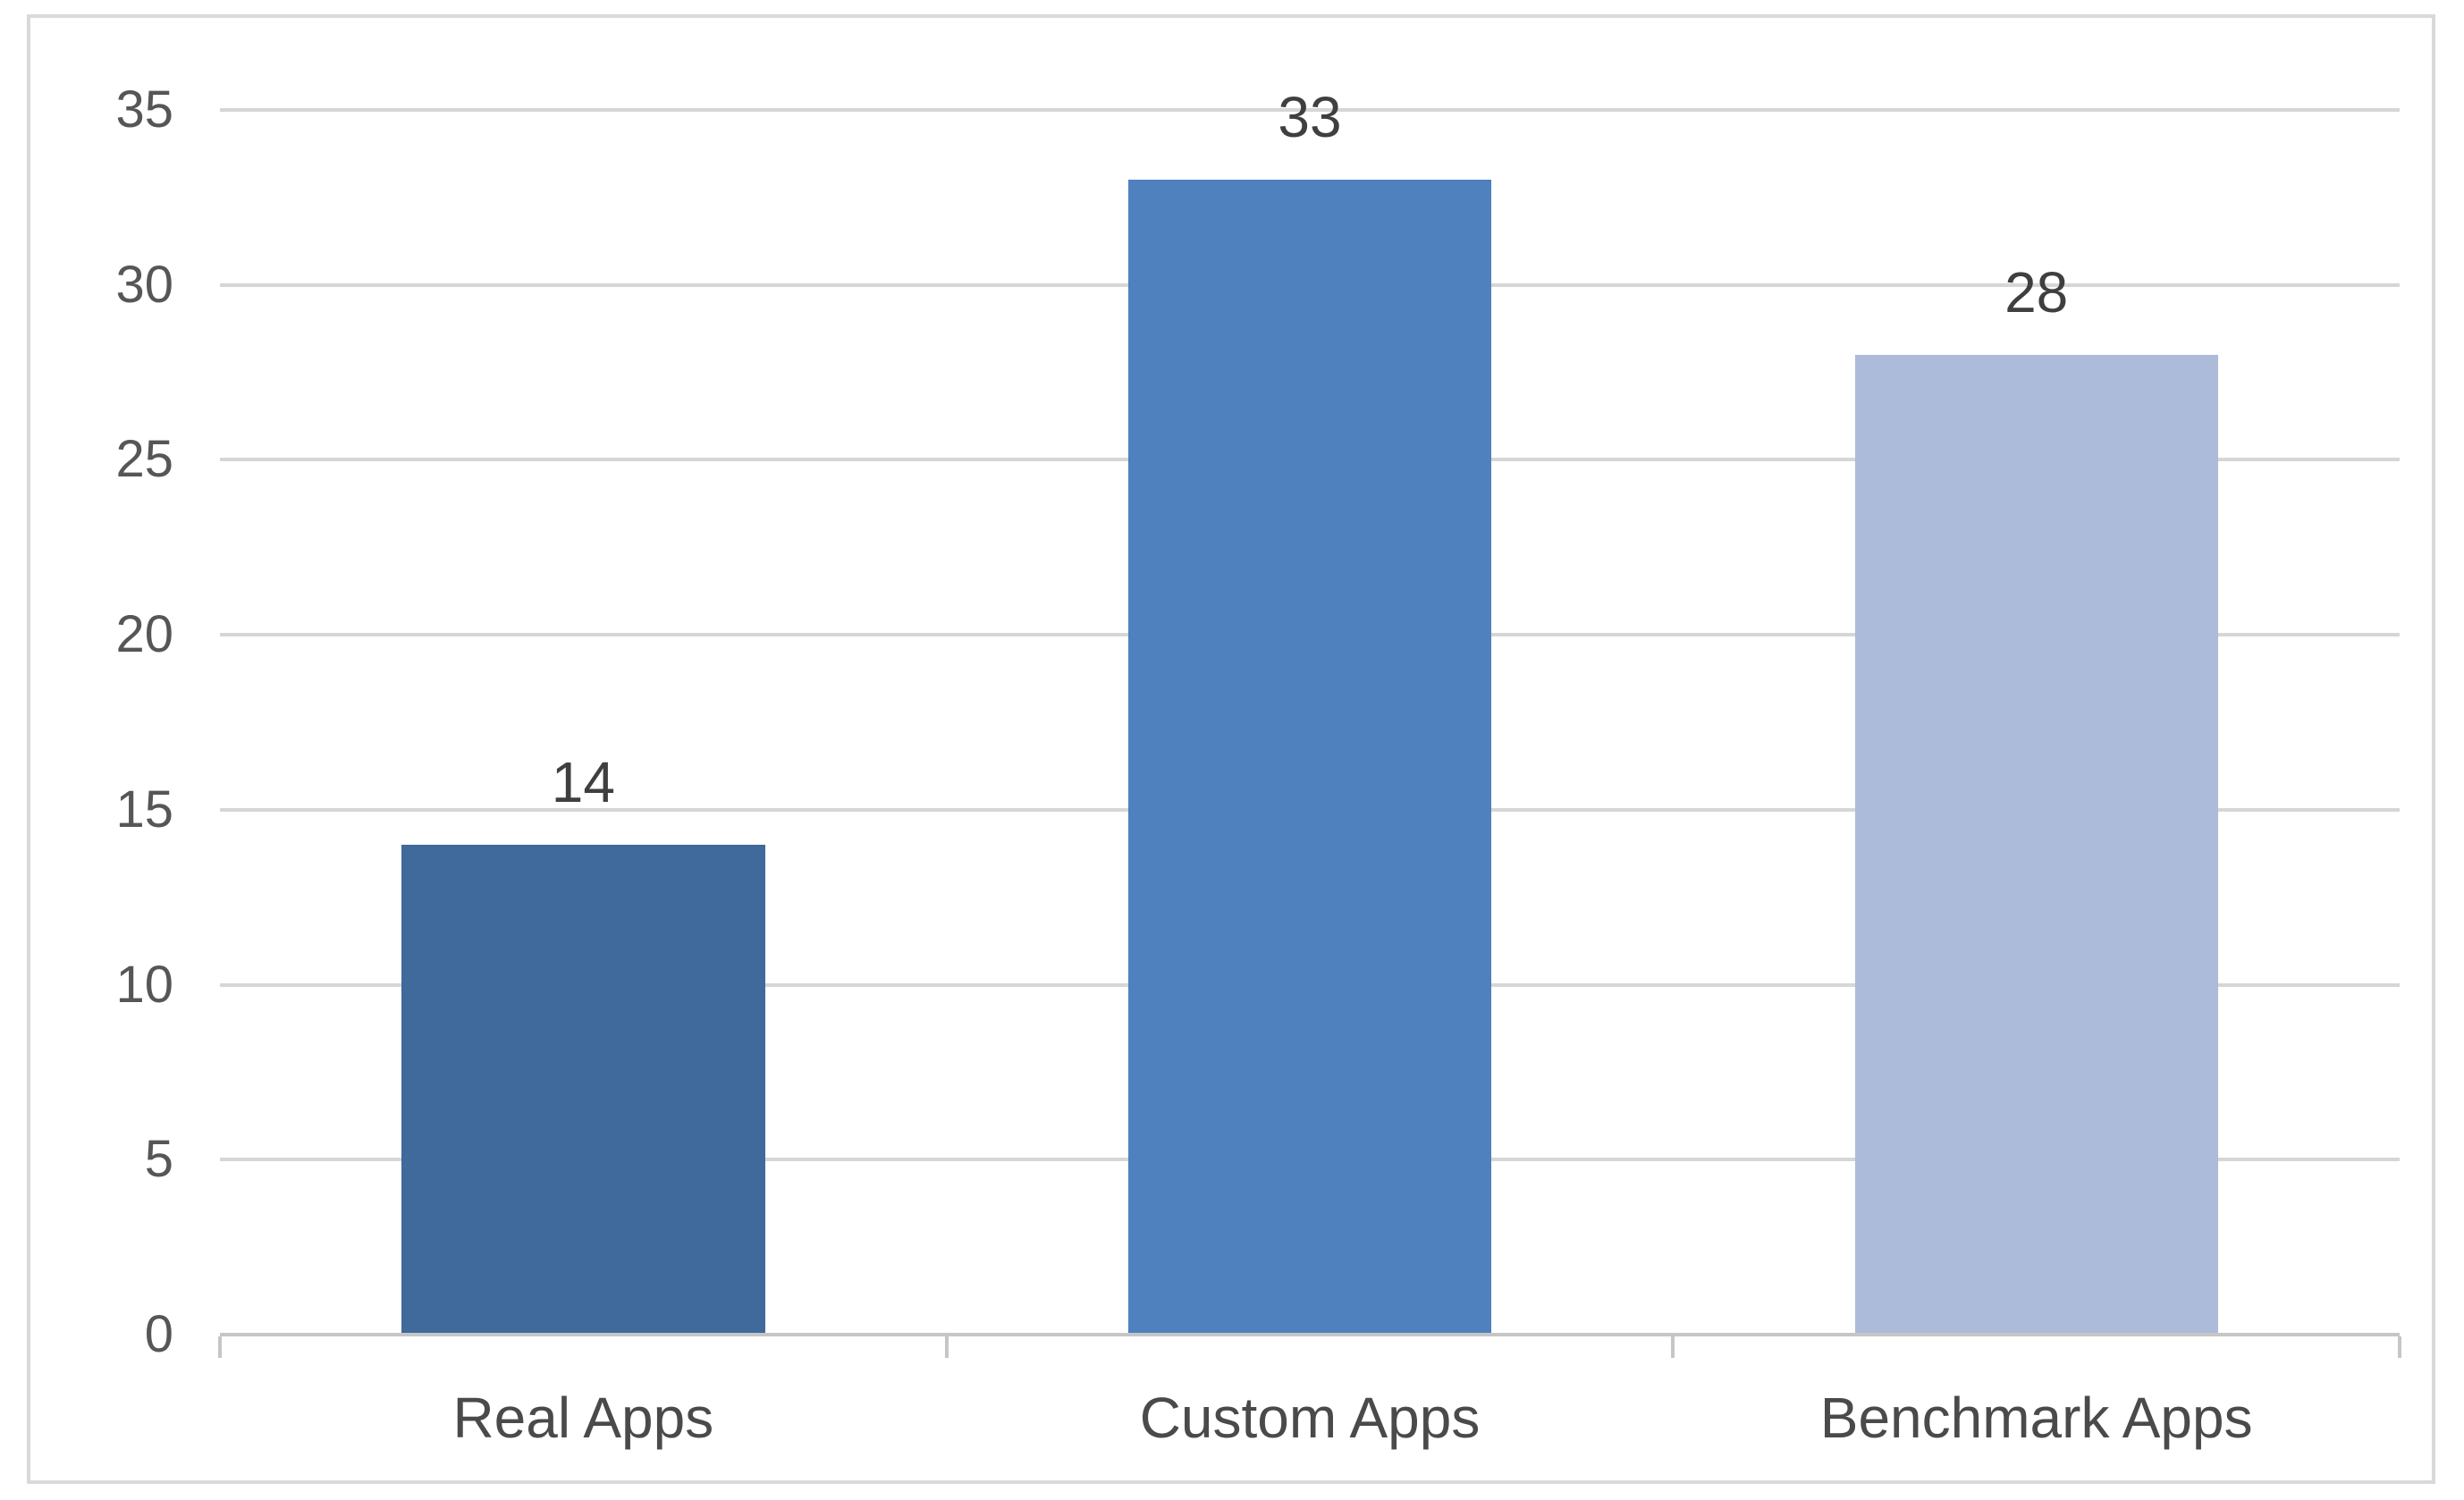 The image size is (2464, 1500). I want to click on x-axis-category-labels: Real Apps Custom Apps Benchmark Apps, so click(1310, 1417).